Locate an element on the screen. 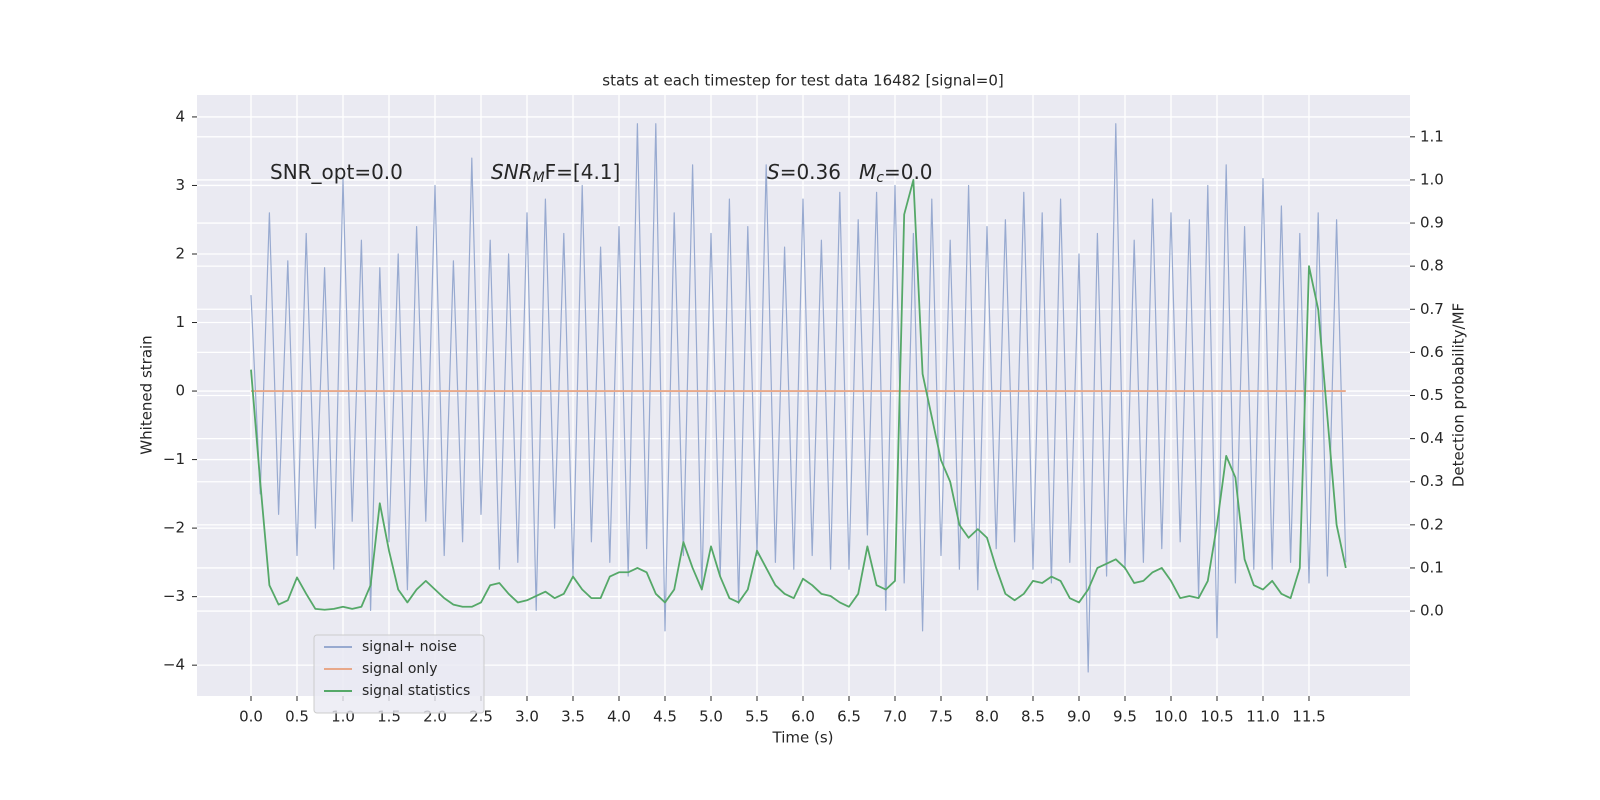 Image resolution: width=1600 pixels, height=800 pixels. y2-tick-label: 0.2 is located at coordinates (1432, 524).